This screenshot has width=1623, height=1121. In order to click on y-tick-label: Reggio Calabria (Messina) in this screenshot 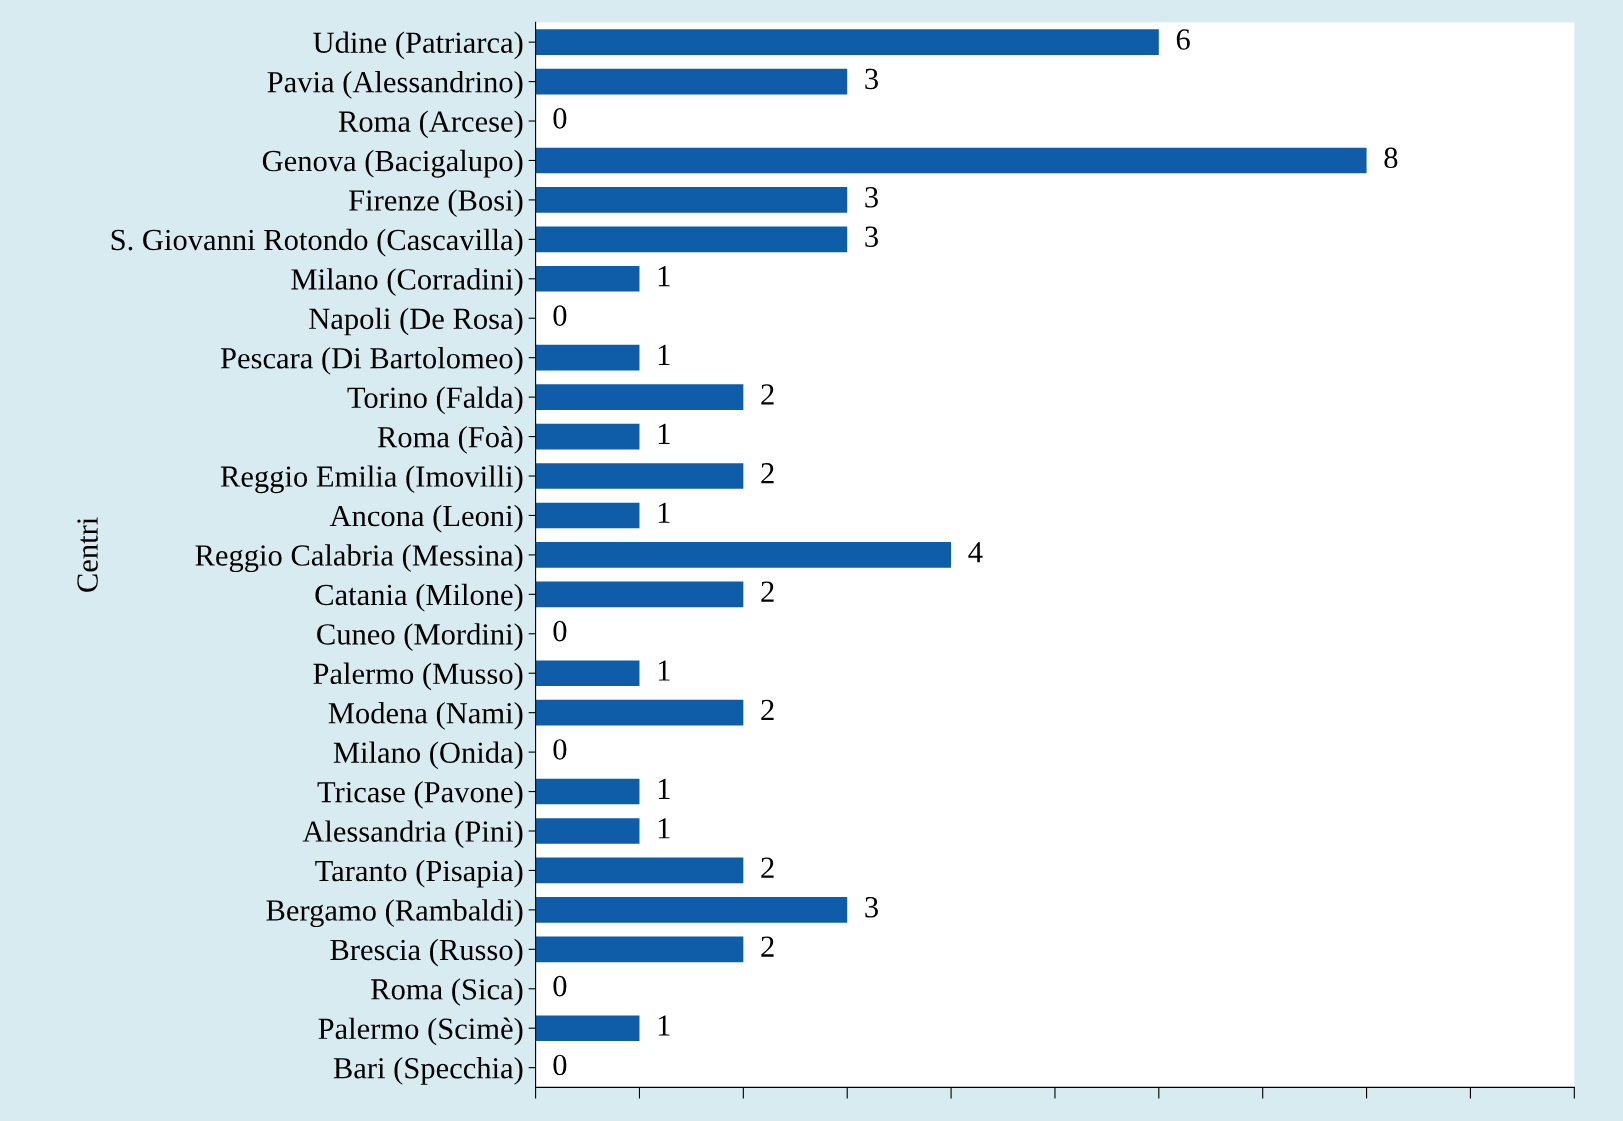, I will do `click(359, 558)`.